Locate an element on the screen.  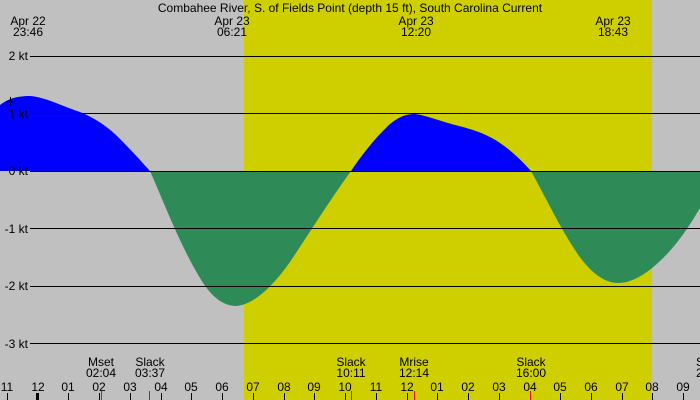
event-time: 12:14 is located at coordinates (414, 373).